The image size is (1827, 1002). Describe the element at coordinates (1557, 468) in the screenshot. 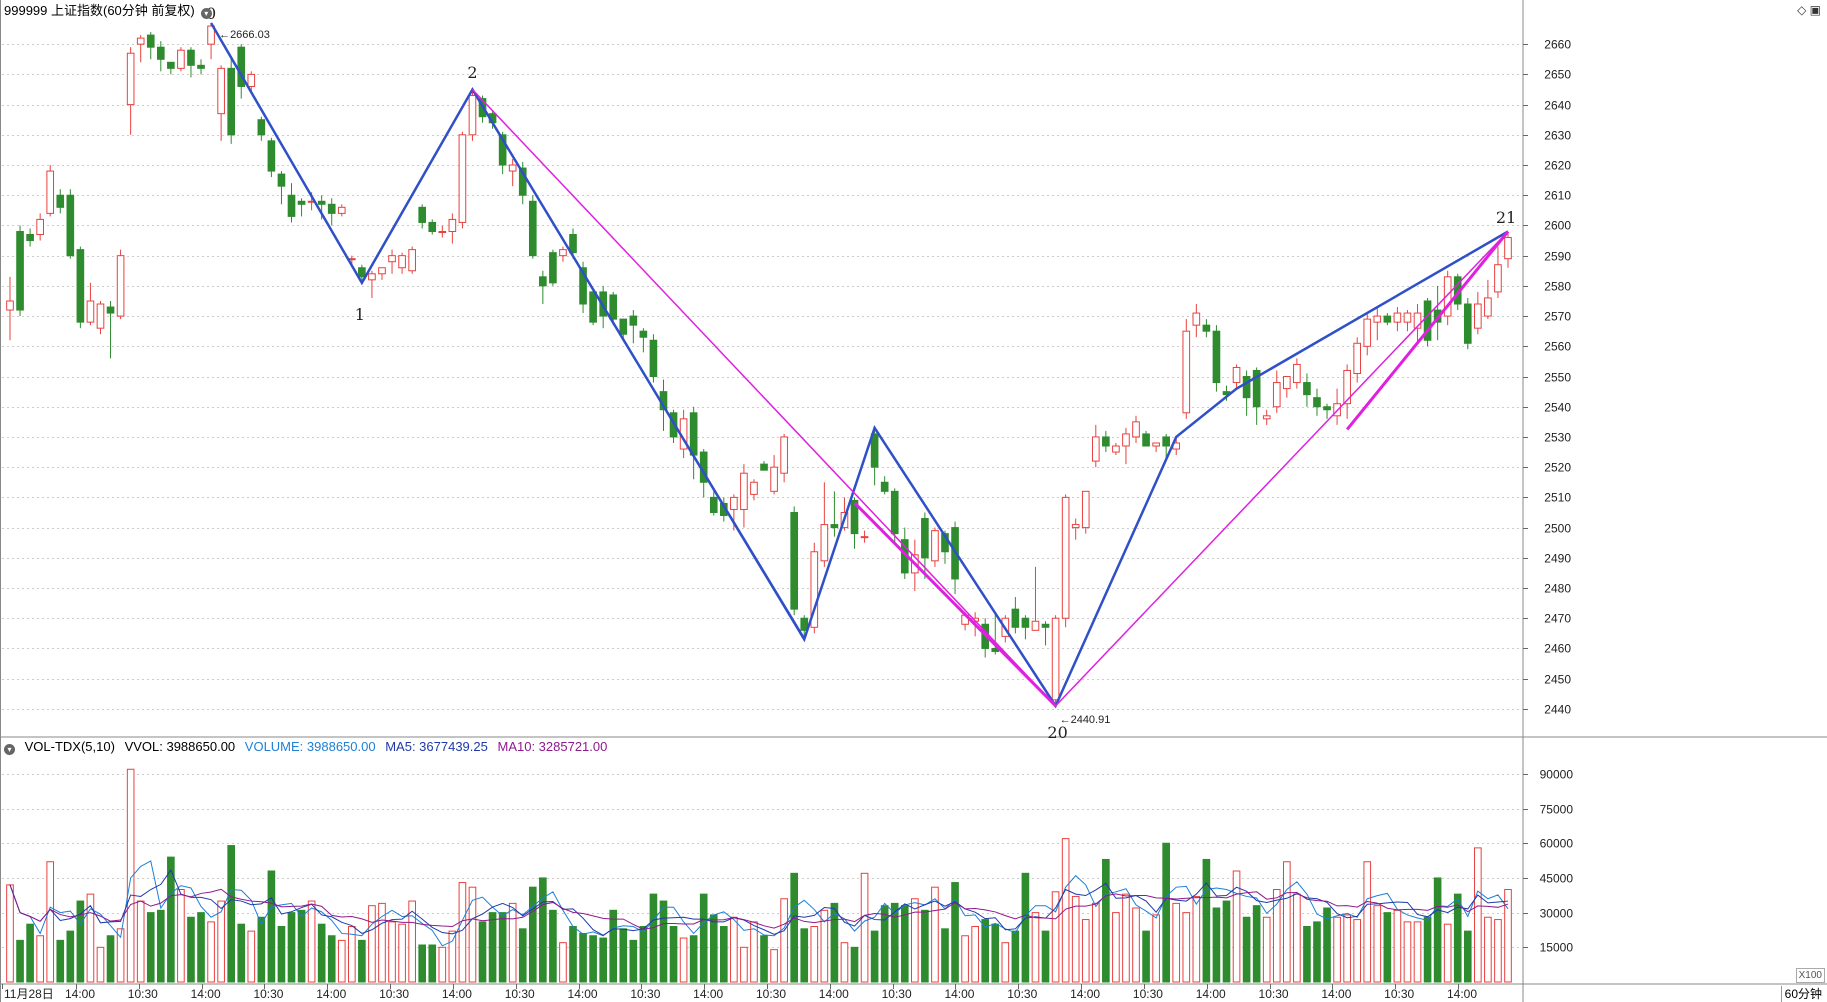

I see `price-tick-label: 2520` at that location.